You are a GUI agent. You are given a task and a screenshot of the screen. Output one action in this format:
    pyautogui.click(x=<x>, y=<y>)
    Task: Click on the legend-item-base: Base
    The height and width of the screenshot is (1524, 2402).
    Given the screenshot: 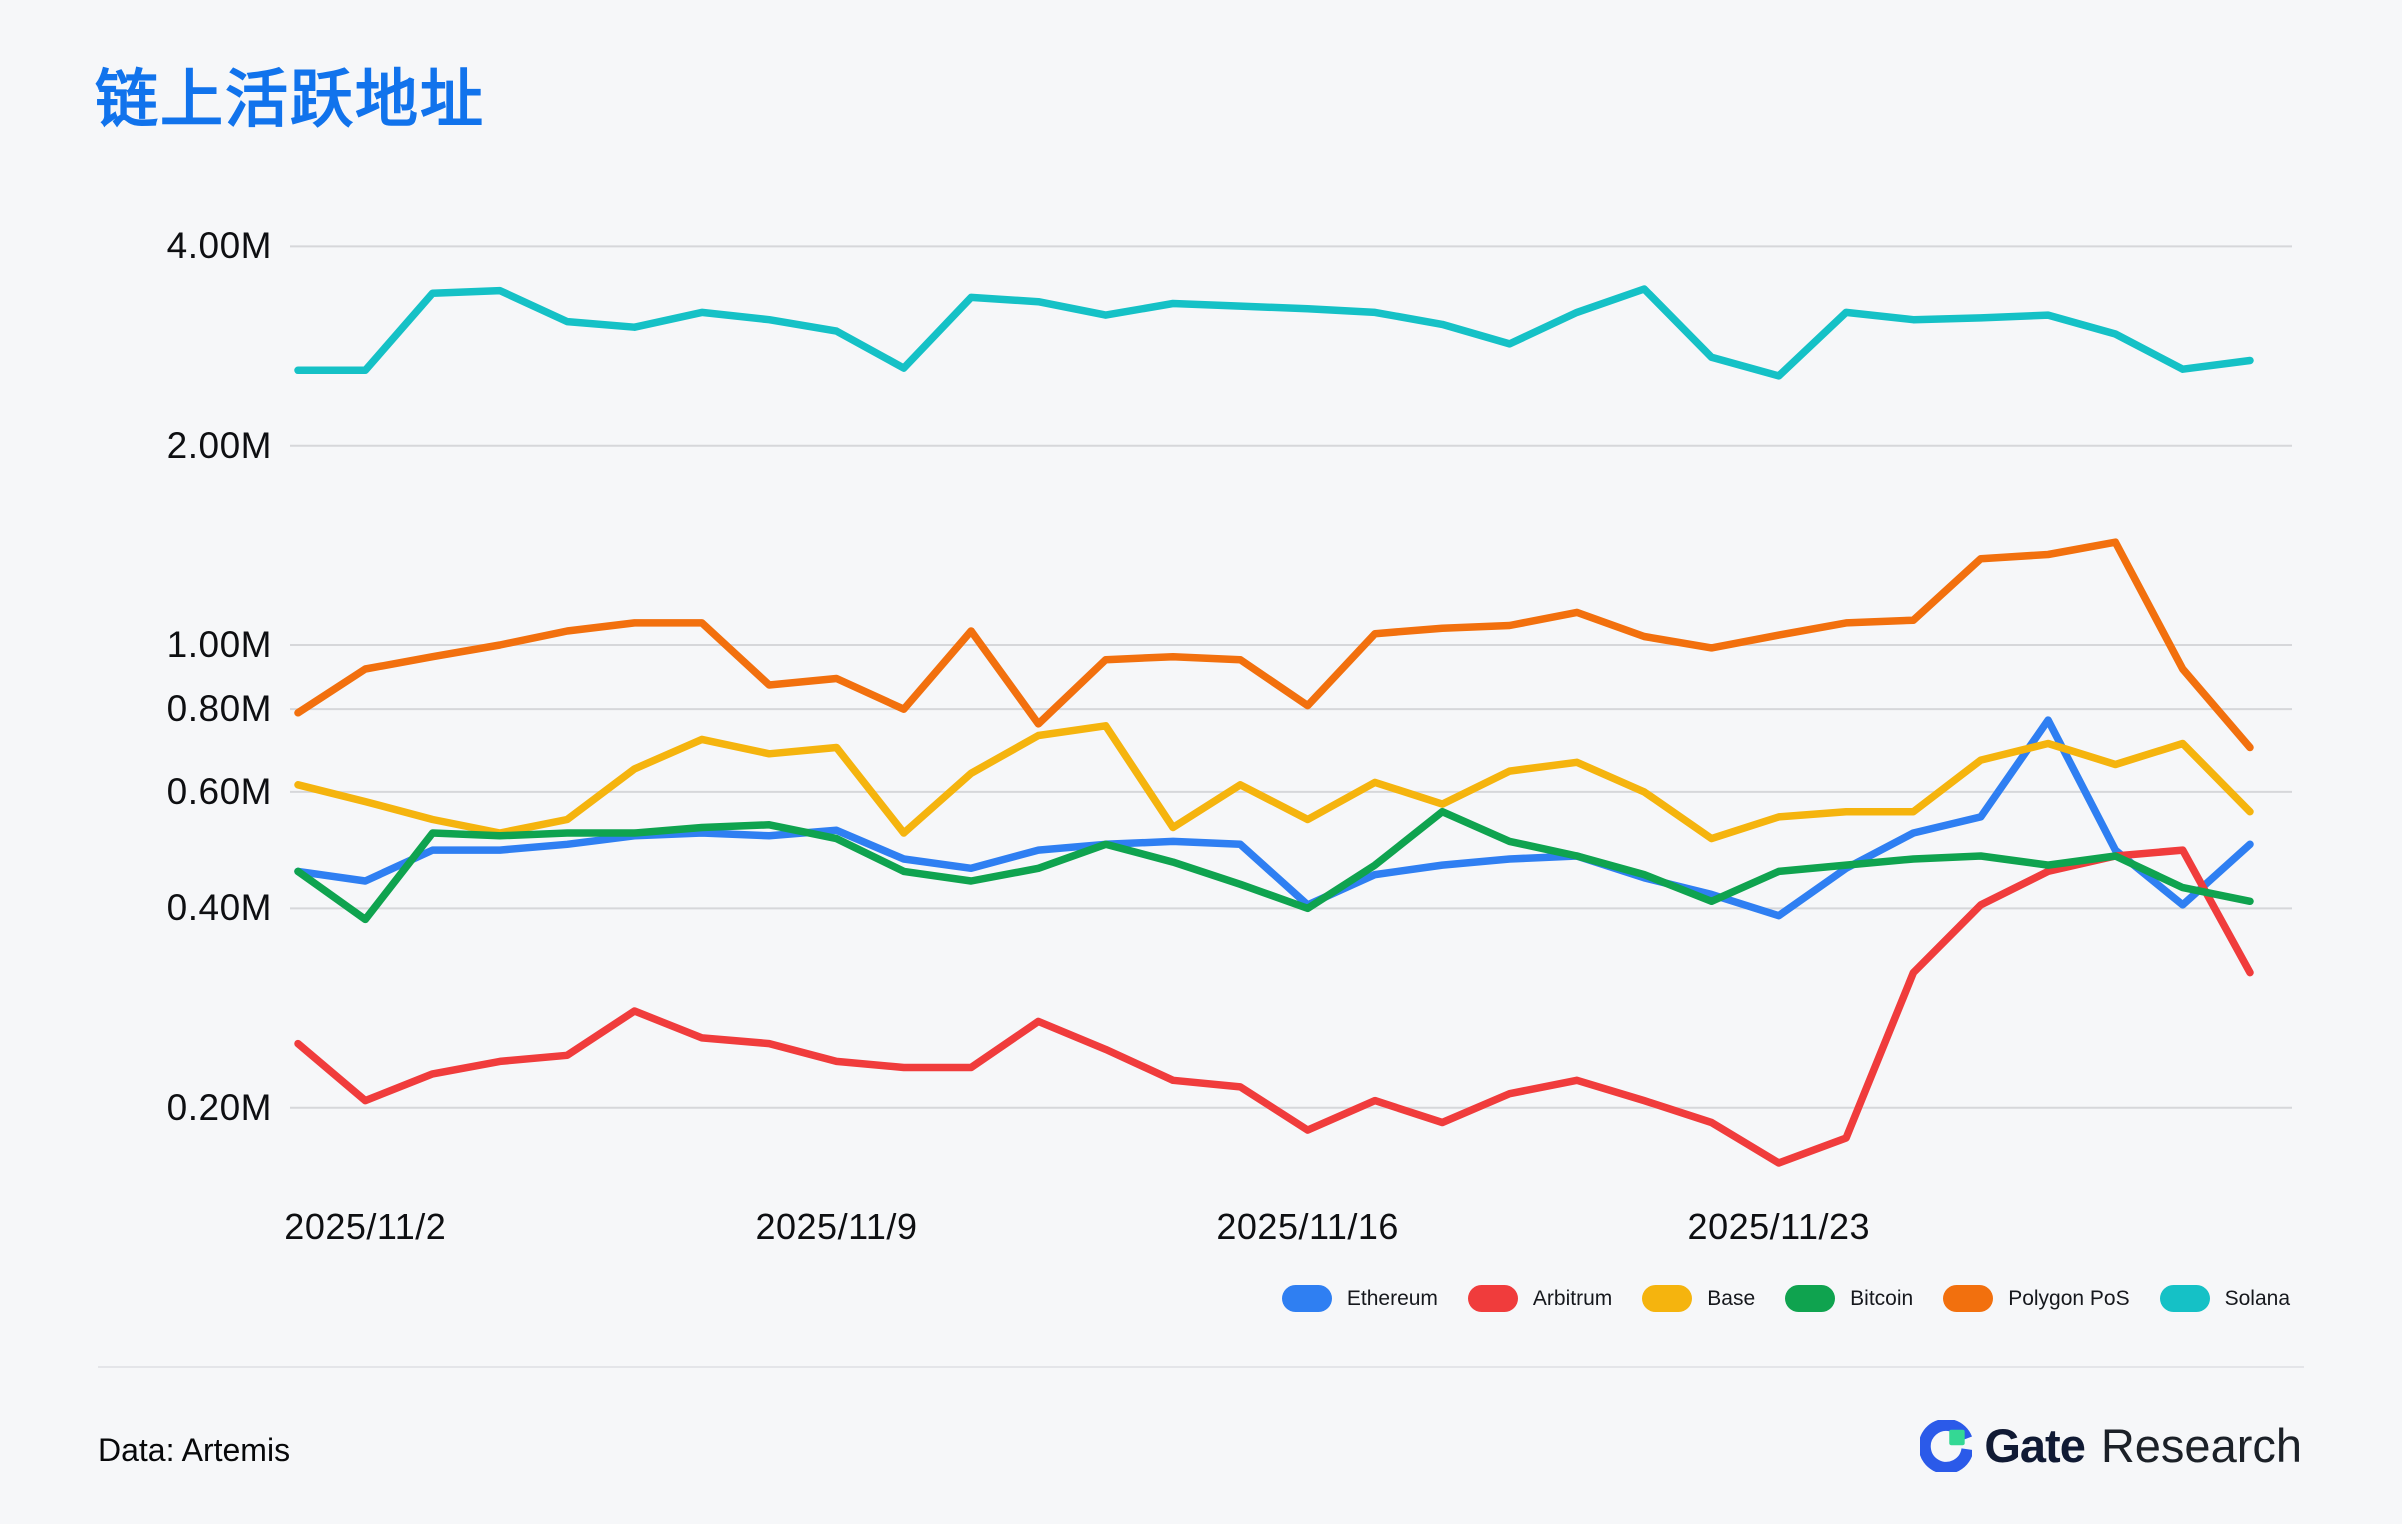 What is the action you would take?
    pyautogui.click(x=1698, y=1298)
    